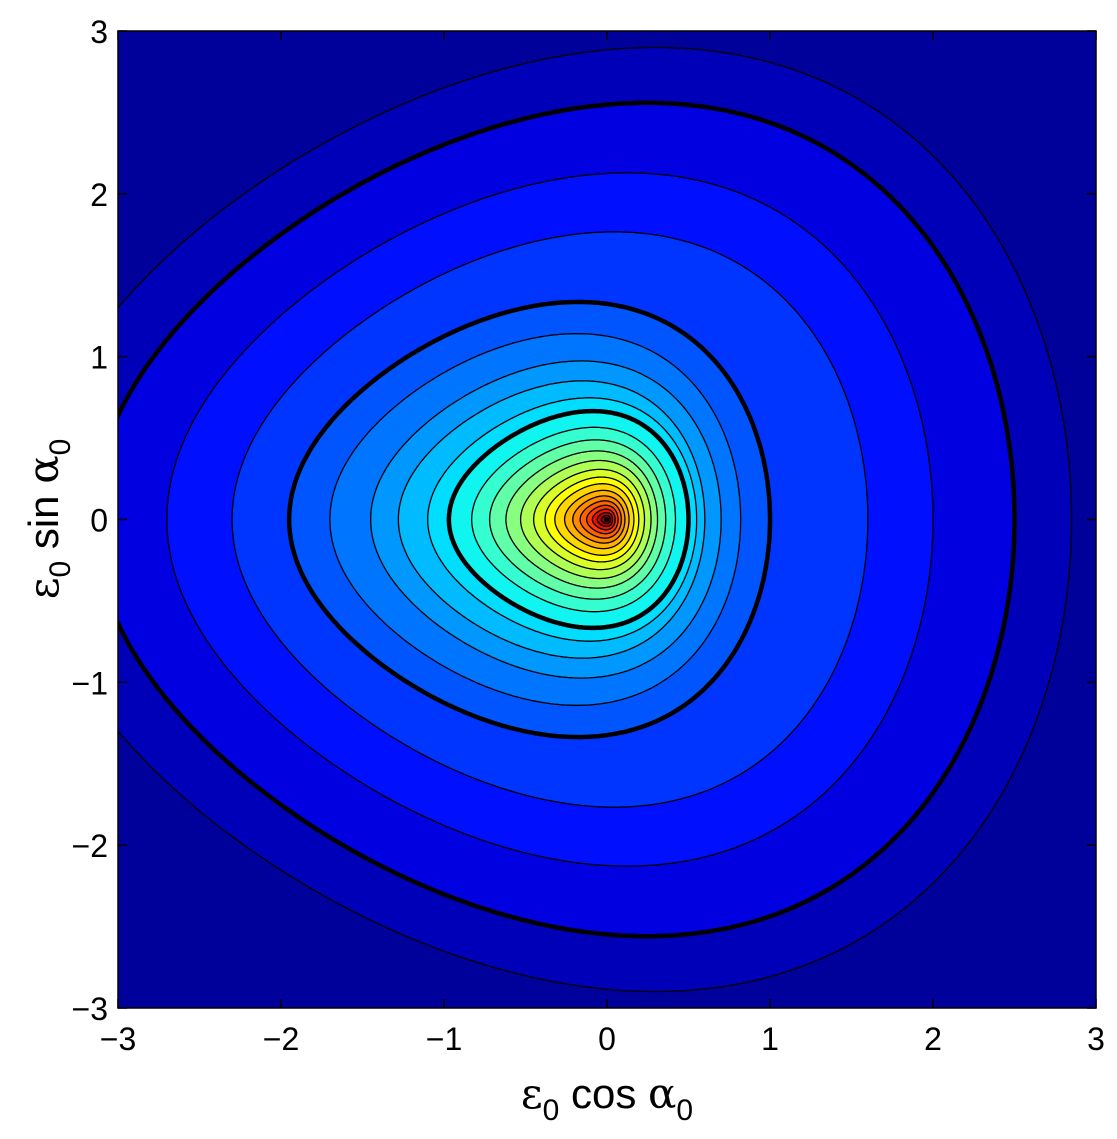 The image size is (1117, 1139). Describe the element at coordinates (99, 521) in the screenshot. I see `y-tick-label: 0` at that location.